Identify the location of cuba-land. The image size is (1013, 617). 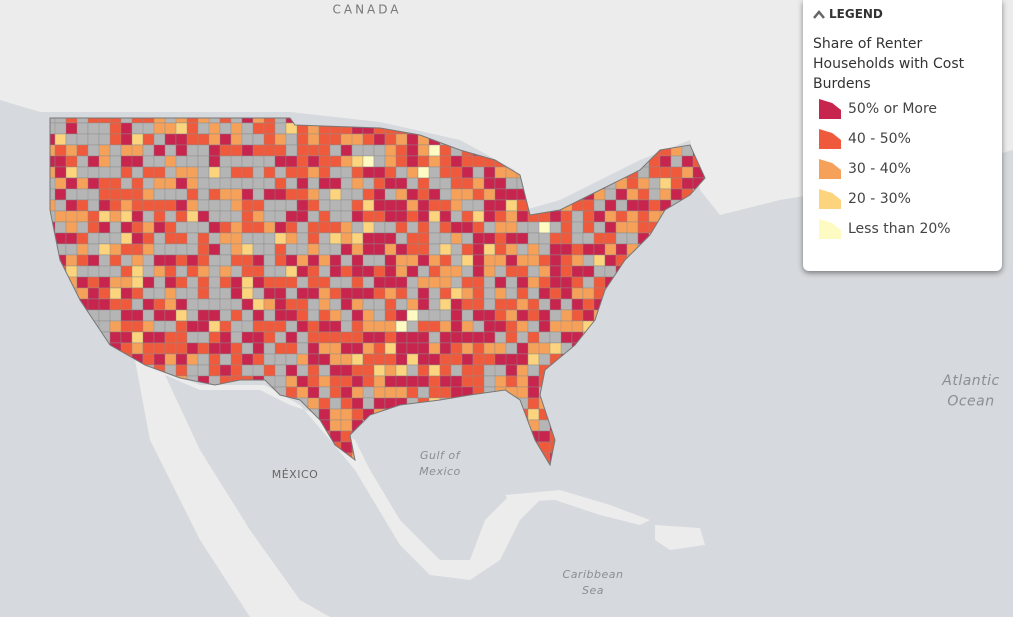
(577, 507).